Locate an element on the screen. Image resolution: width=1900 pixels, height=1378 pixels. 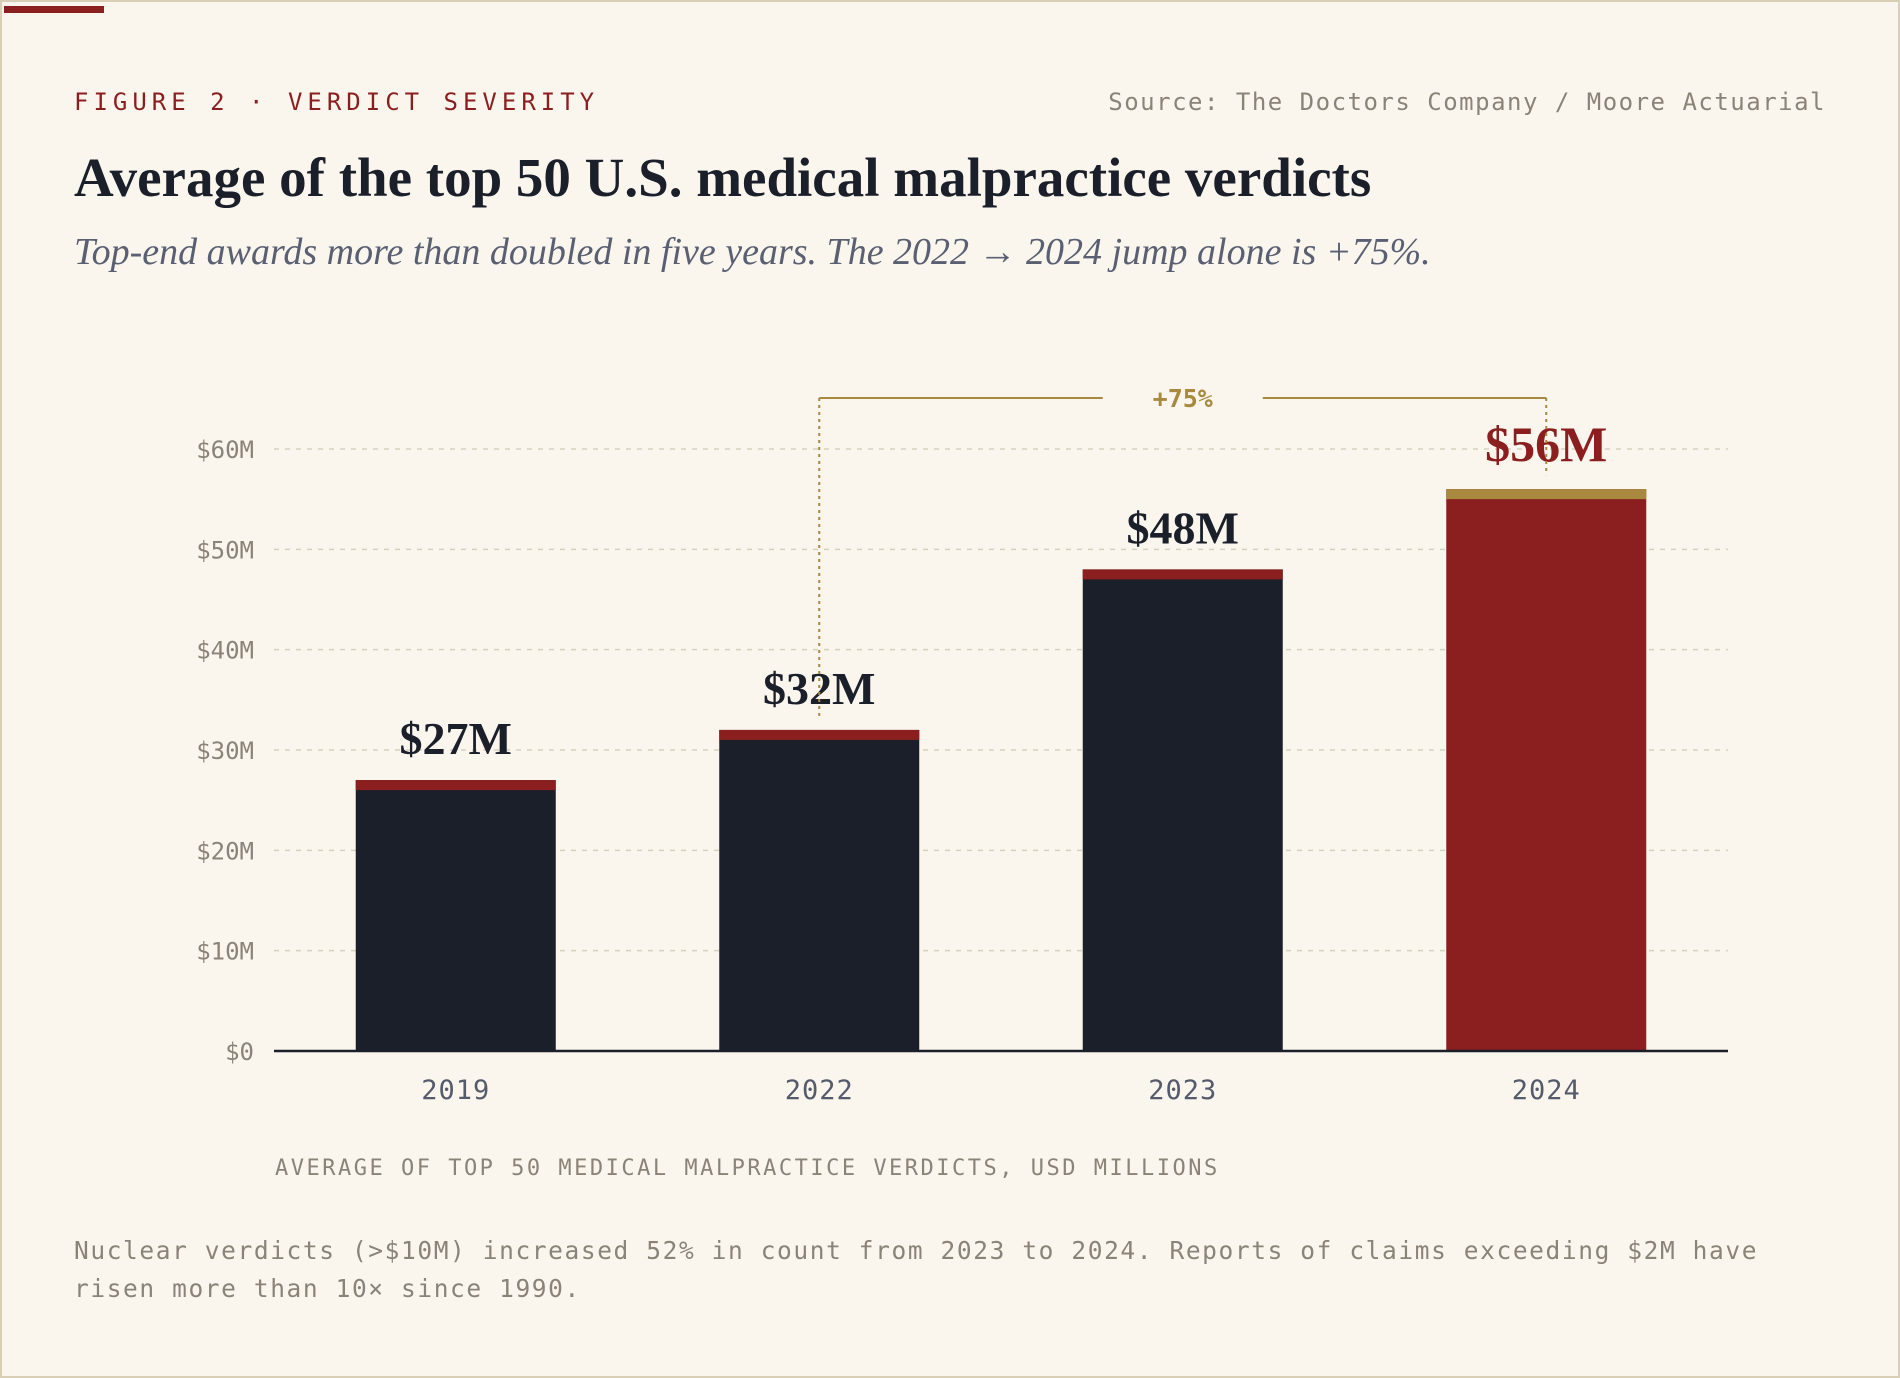
x-tick-label: 2022 is located at coordinates (819, 1090).